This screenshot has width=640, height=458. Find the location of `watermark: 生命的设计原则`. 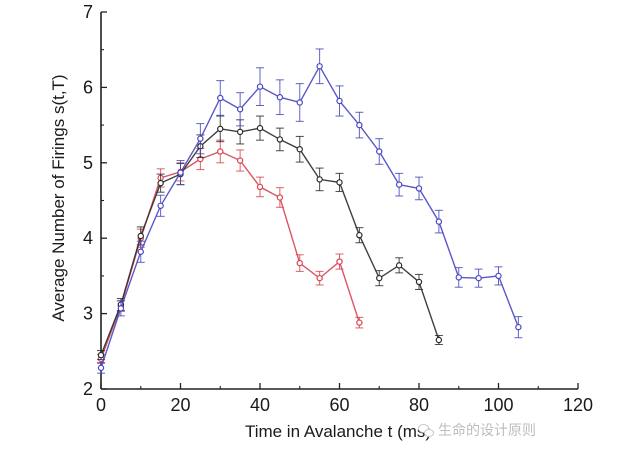

watermark: 生命的设计原则 is located at coordinates (477, 430).